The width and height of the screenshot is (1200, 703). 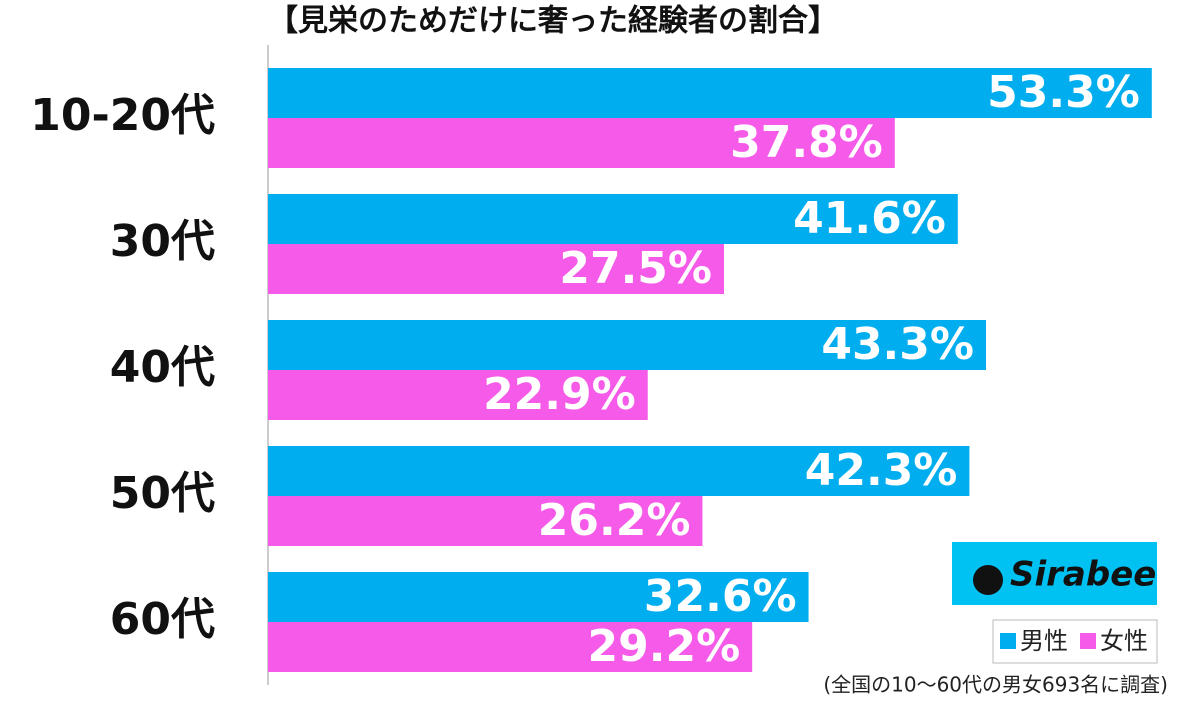 I want to click on category-label: 50代, so click(x=162, y=493).